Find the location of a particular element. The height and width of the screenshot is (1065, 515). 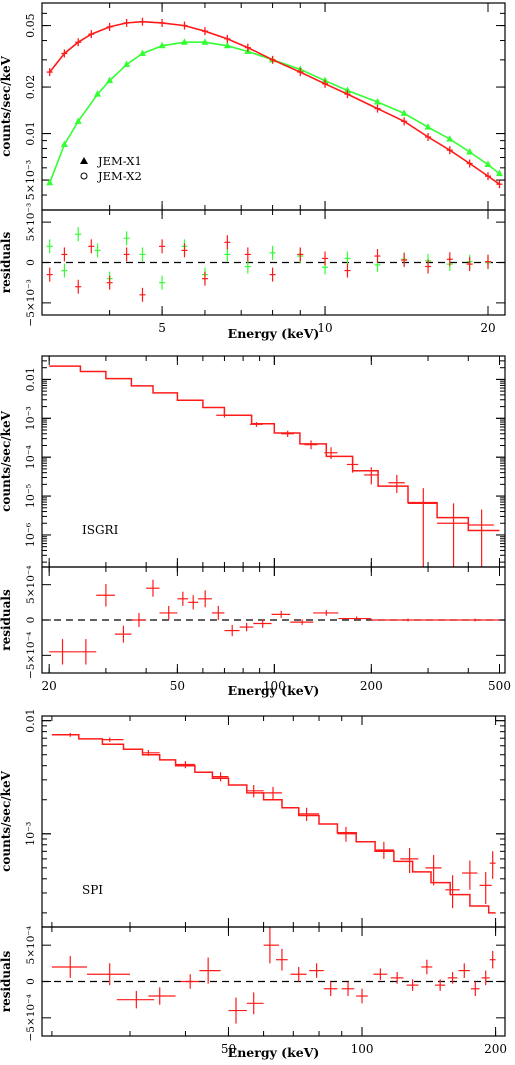

x-tick-label: 500 is located at coordinates (499, 686).